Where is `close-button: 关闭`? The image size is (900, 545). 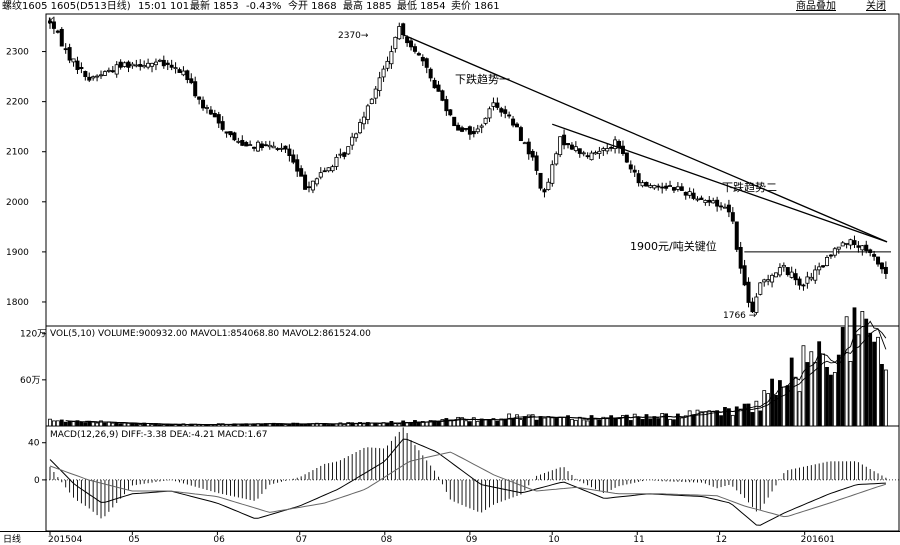 close-button: 关闭 is located at coordinates (876, 6).